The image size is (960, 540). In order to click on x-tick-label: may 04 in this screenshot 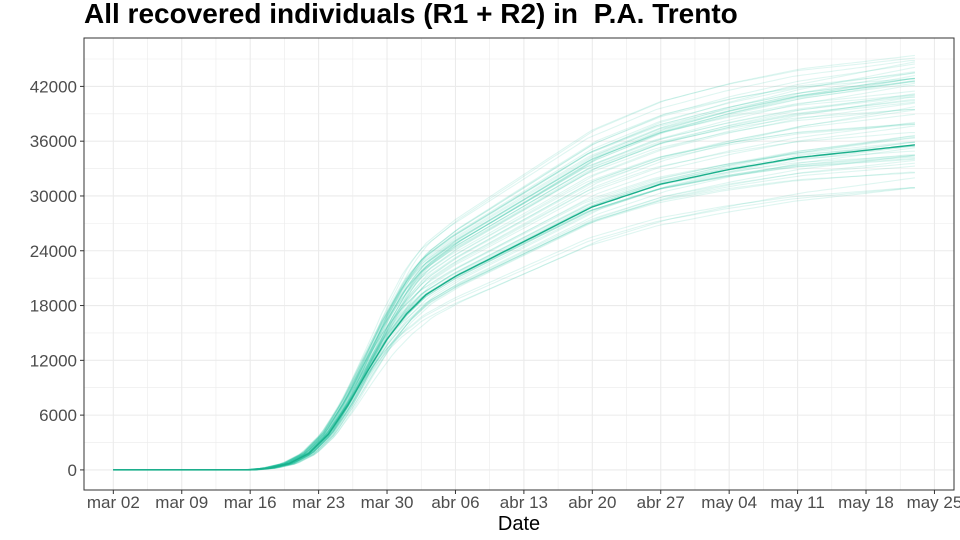, I will do `click(729, 502)`.